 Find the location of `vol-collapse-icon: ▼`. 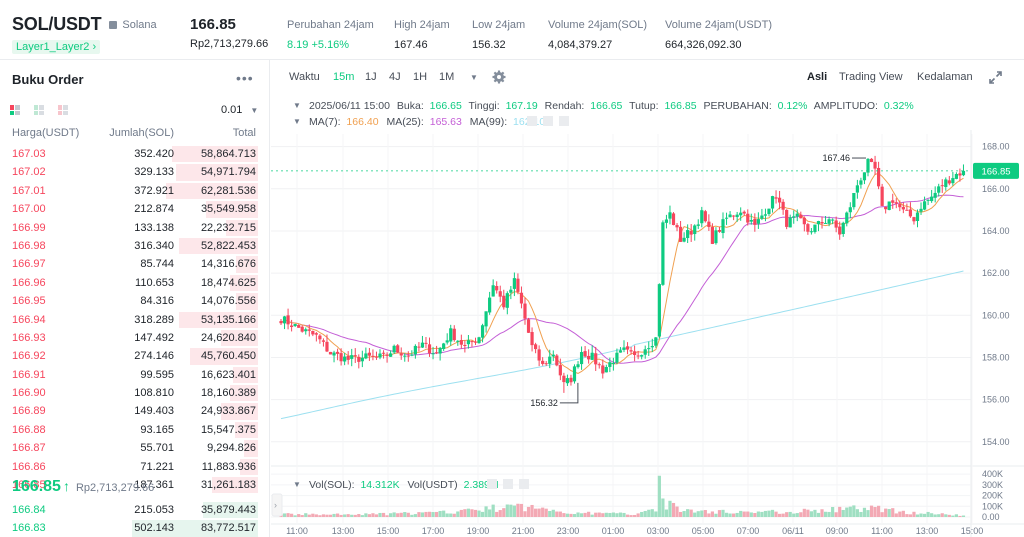

vol-collapse-icon: ▼ is located at coordinates (297, 484).